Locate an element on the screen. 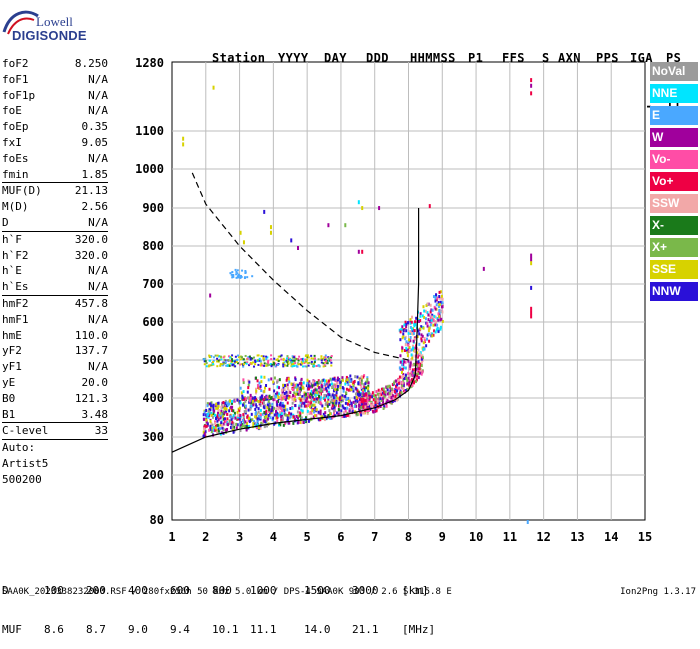 Image resolution: width=700 pixels, height=649 pixels. d-row-cell: 3000 is located at coordinates (365, 590).